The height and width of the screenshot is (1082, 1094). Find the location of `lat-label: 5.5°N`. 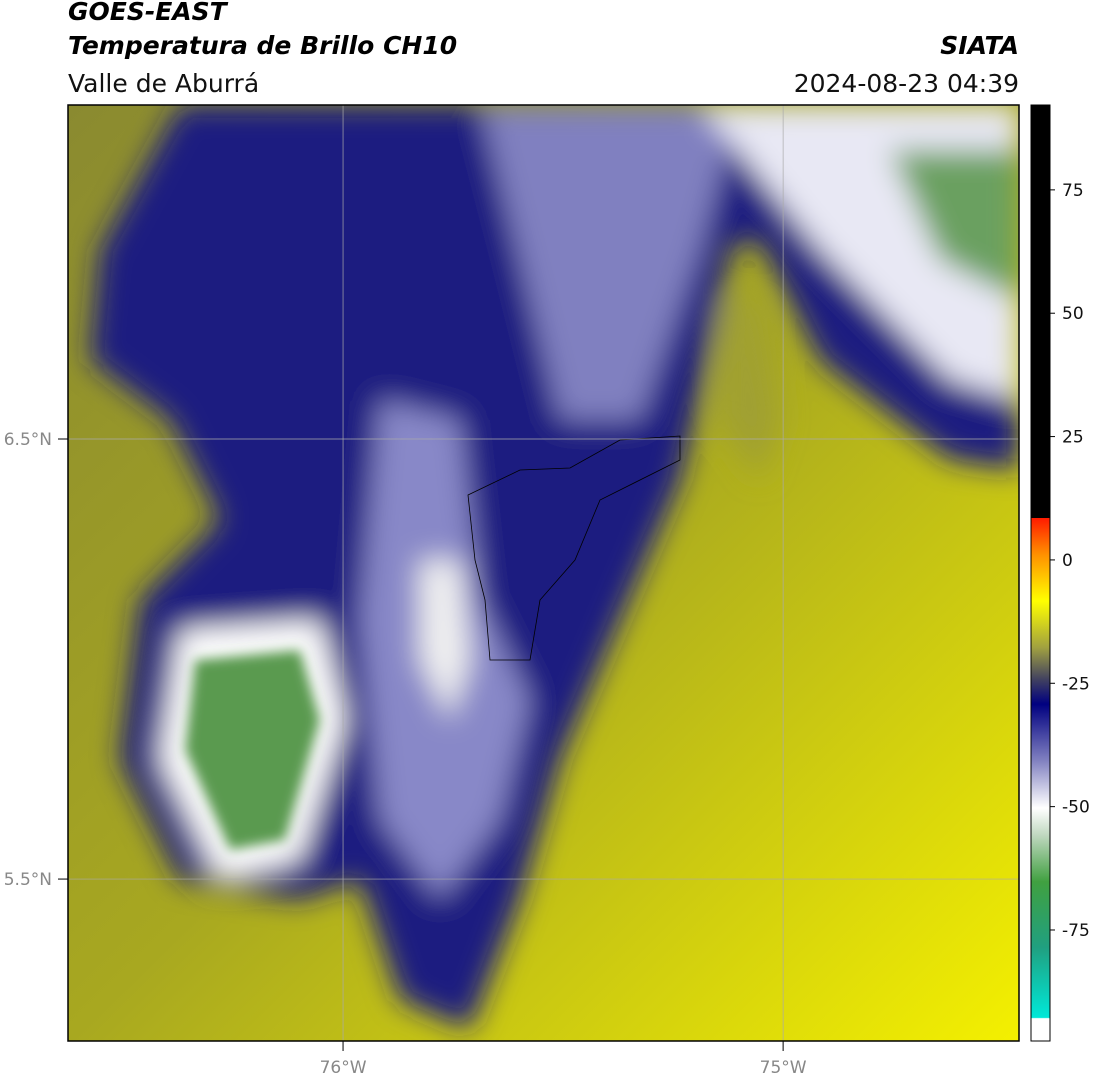

lat-label: 5.5°N is located at coordinates (28, 880).